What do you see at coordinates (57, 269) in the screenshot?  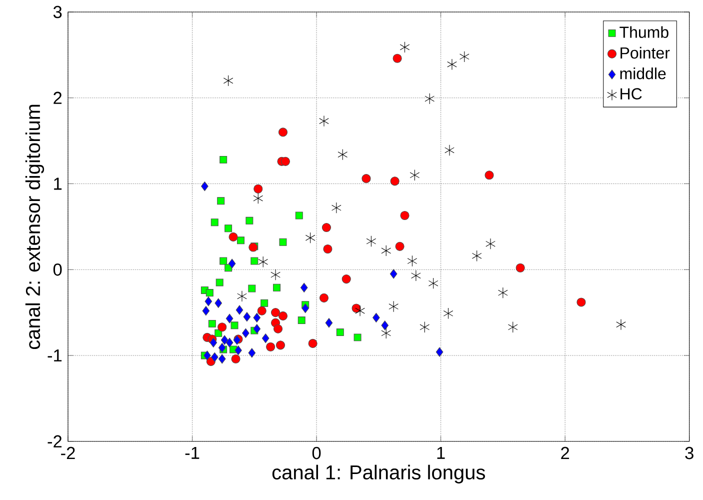 I see `y-tick-label: 0` at bounding box center [57, 269].